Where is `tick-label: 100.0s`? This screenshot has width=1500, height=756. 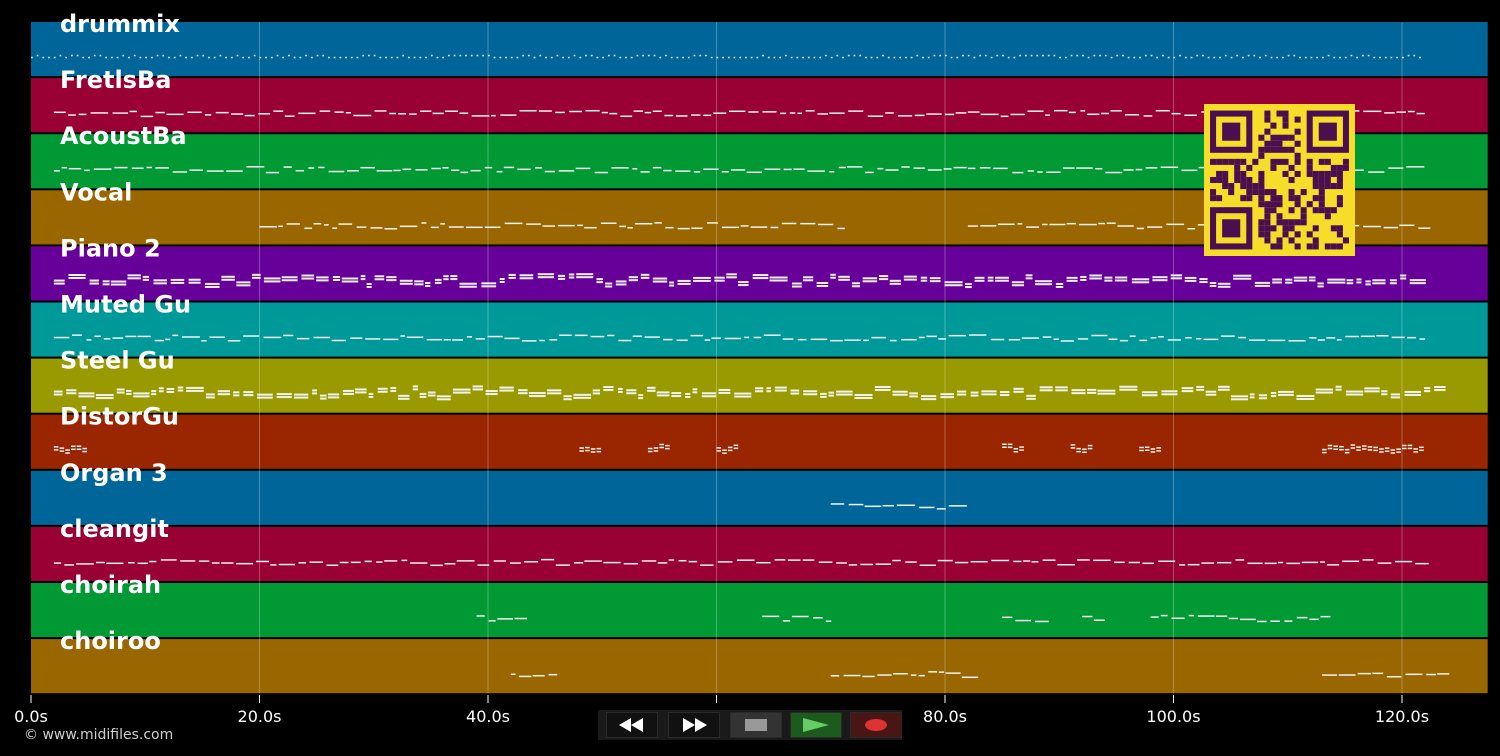 tick-label: 100.0s is located at coordinates (1173, 716).